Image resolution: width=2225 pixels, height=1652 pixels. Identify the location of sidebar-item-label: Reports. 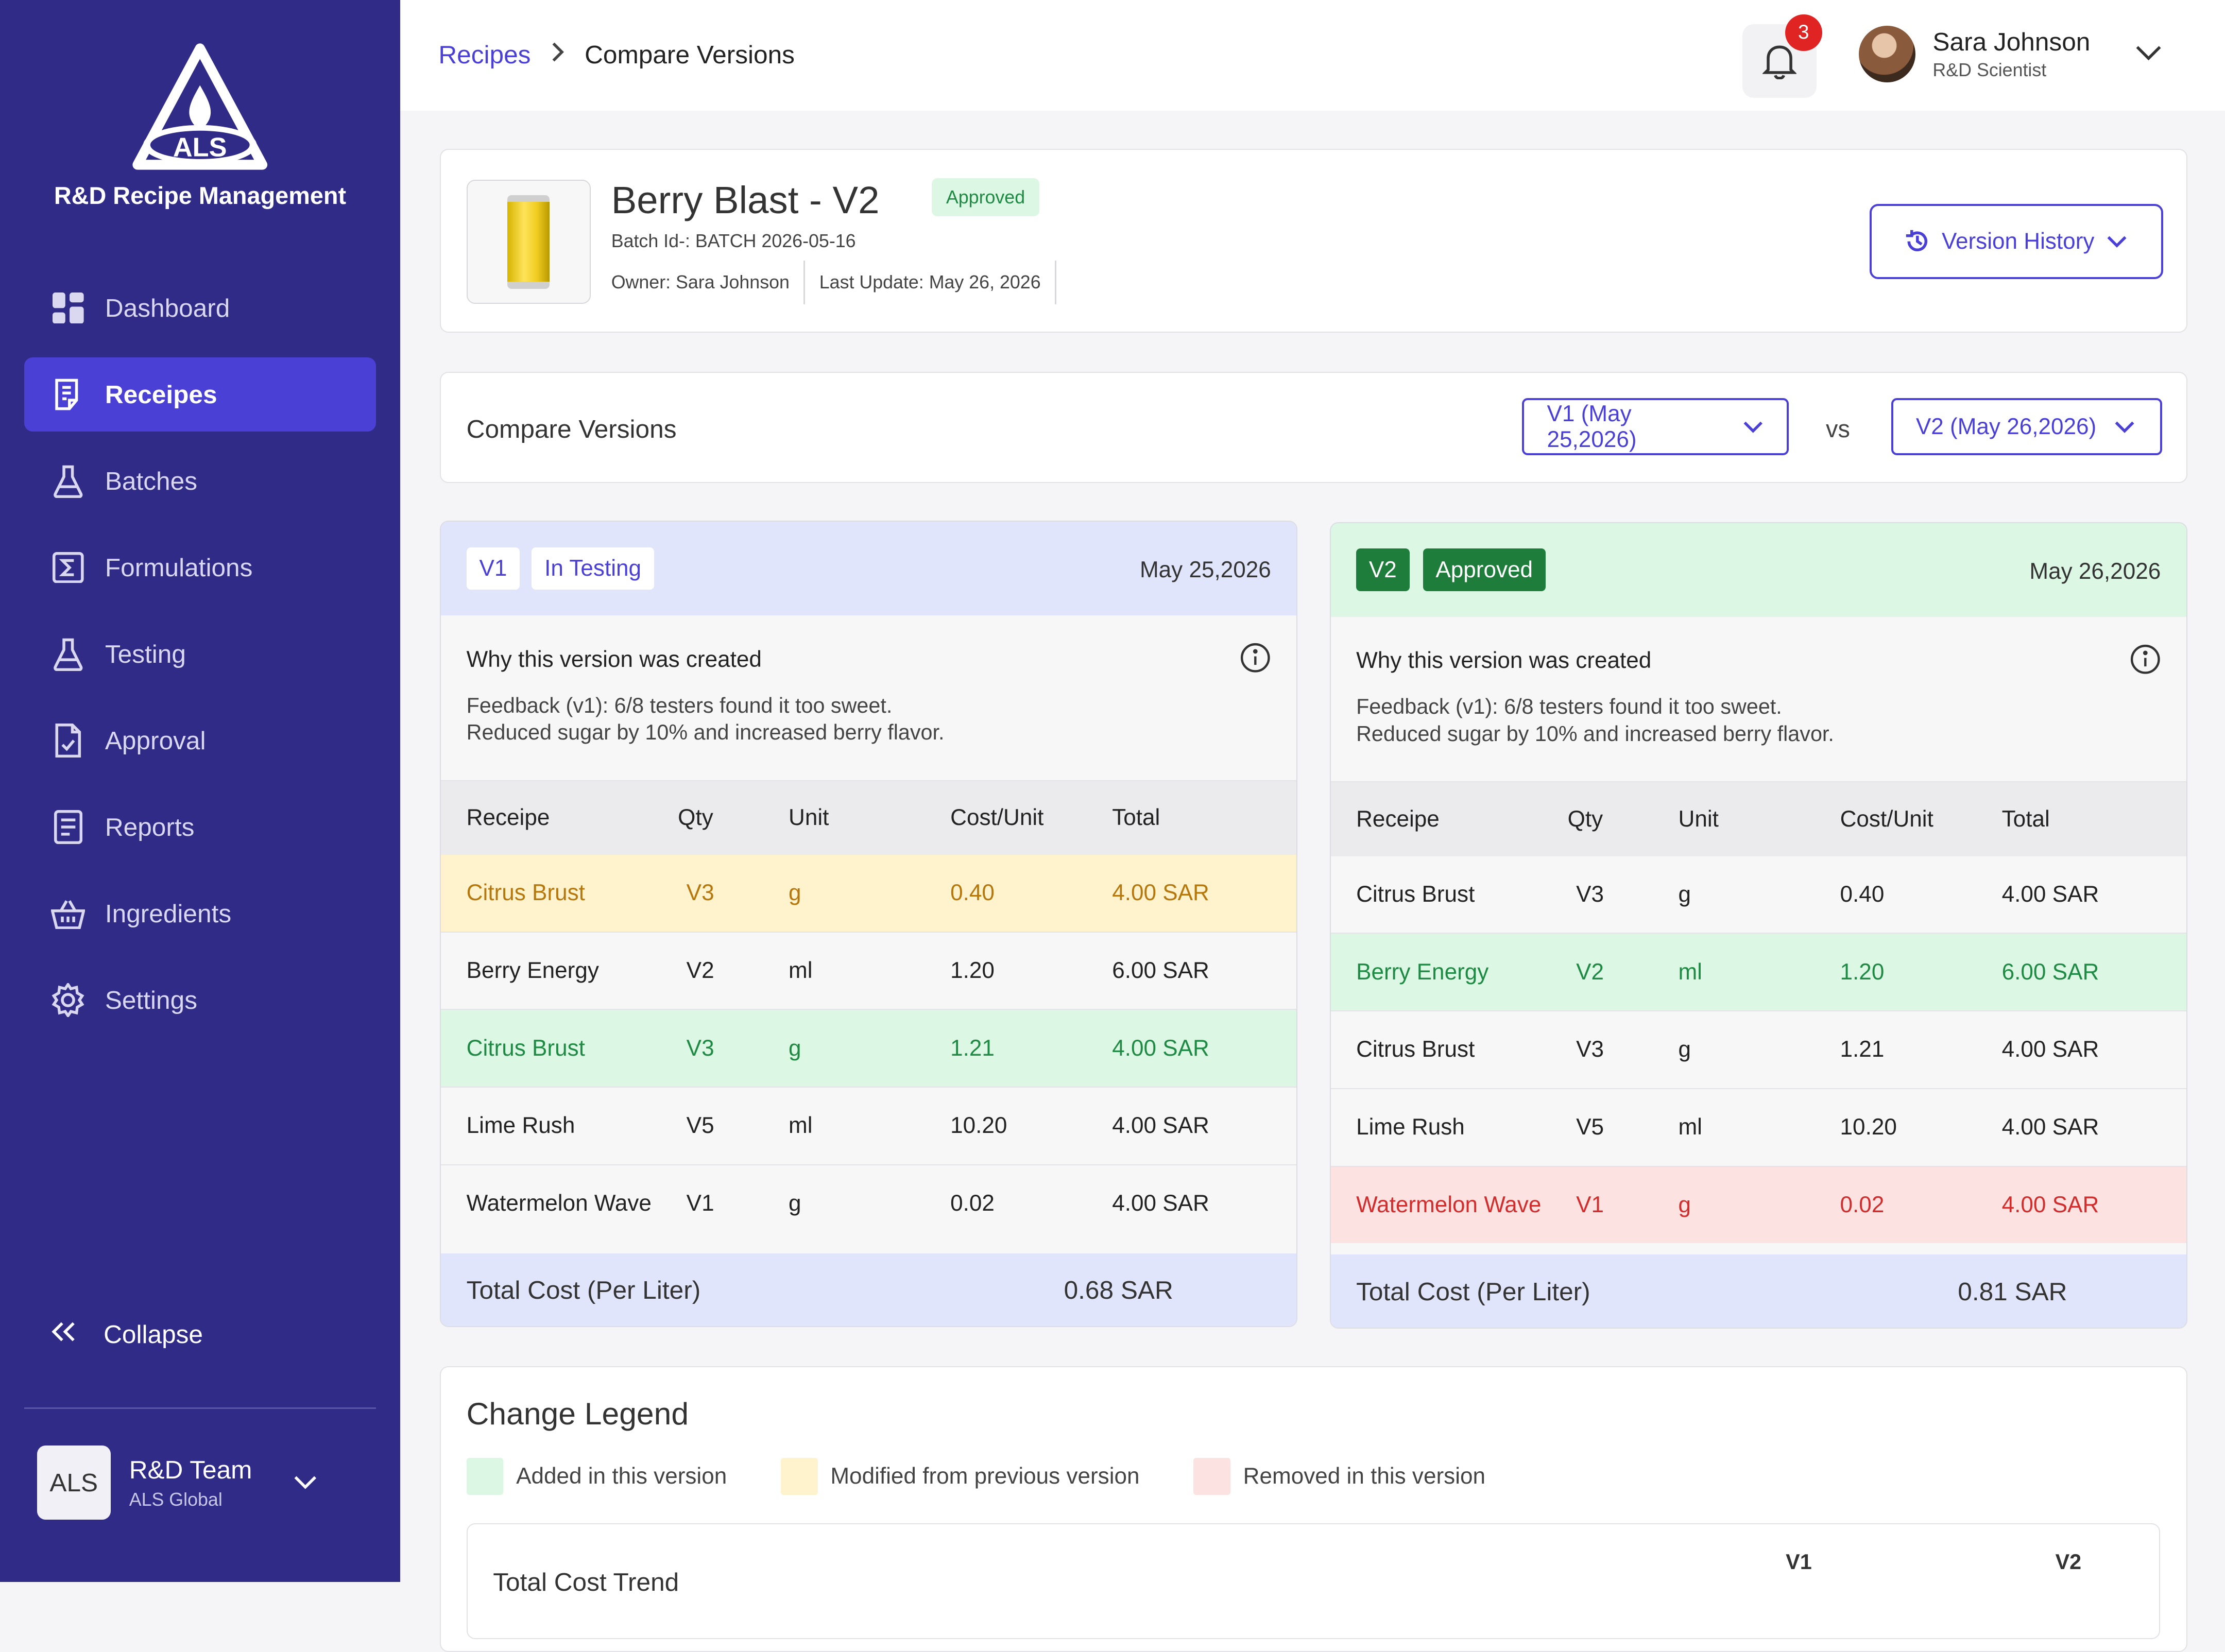
(150, 827).